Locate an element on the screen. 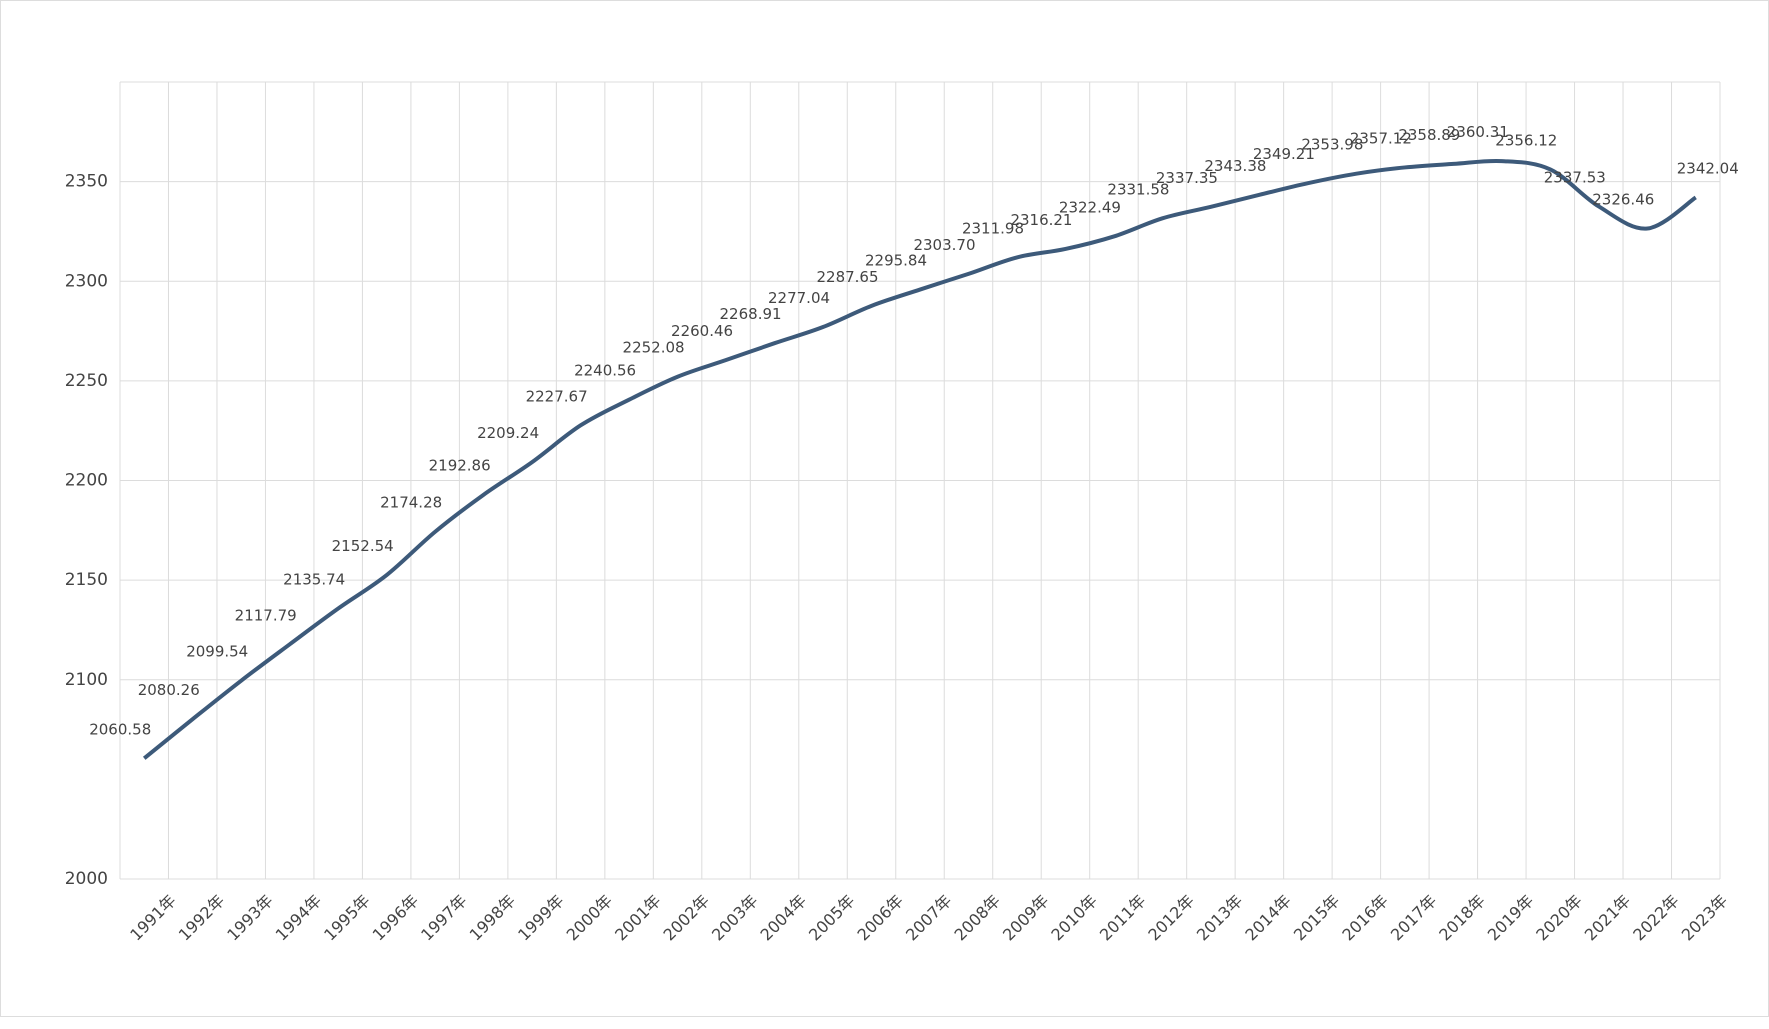  data-label: 2060.58 is located at coordinates (120, 729).